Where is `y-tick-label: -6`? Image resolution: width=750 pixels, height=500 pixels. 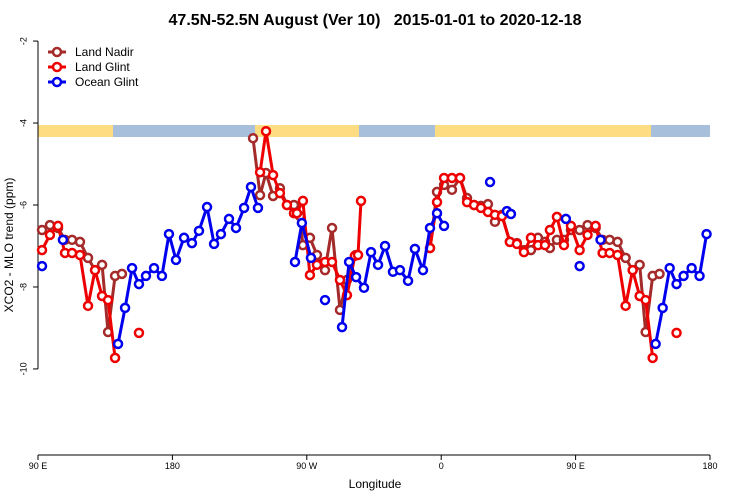
y-tick-label: -6 is located at coordinates (23, 205).